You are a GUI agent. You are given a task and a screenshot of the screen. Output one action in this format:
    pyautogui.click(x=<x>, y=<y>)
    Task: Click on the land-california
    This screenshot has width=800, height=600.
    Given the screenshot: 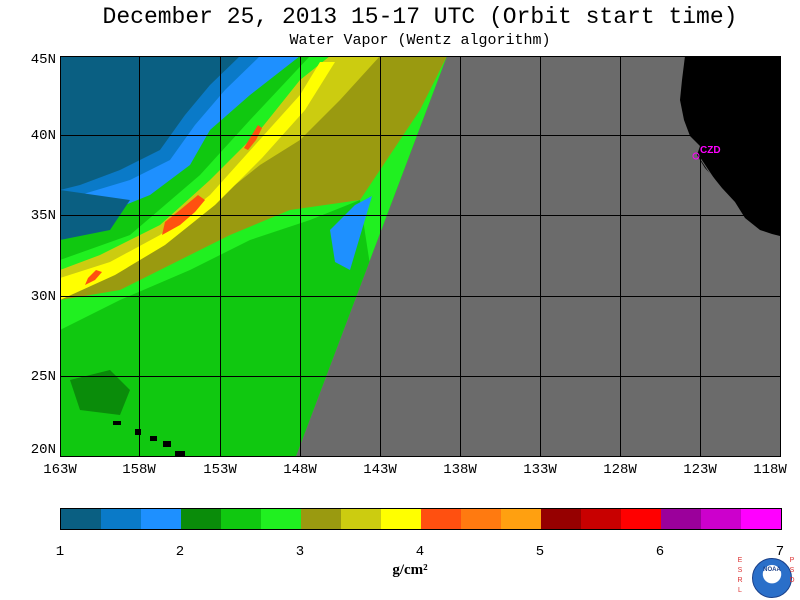 What is the action you would take?
    pyautogui.click(x=730, y=146)
    